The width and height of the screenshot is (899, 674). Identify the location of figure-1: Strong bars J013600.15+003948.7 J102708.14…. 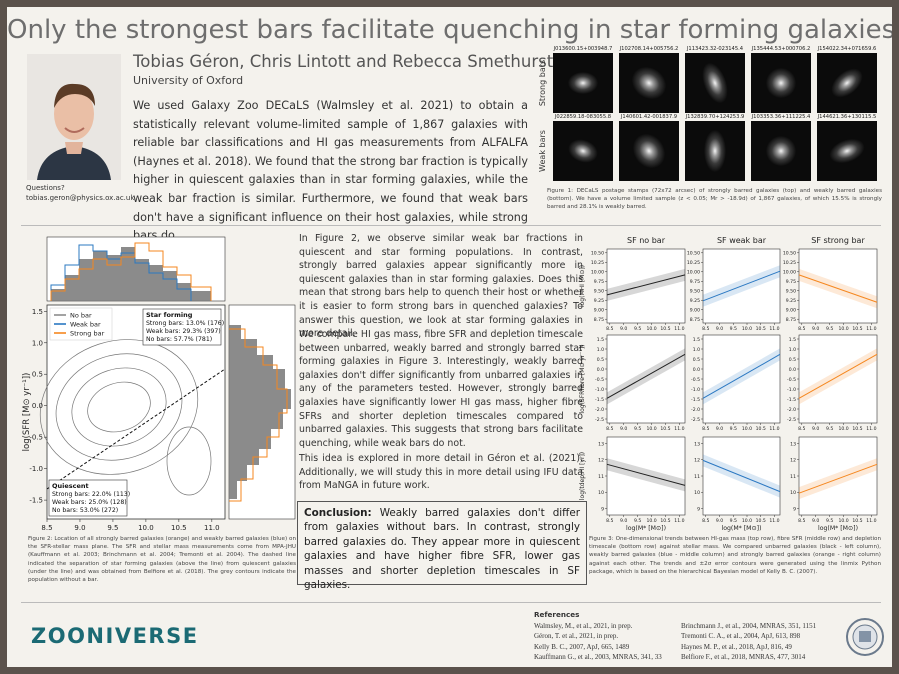
(707, 113).